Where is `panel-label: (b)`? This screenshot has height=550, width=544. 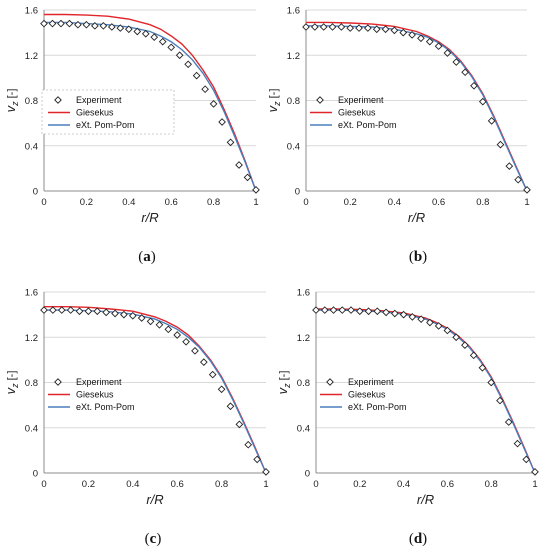 panel-label: (b) is located at coordinates (418, 257).